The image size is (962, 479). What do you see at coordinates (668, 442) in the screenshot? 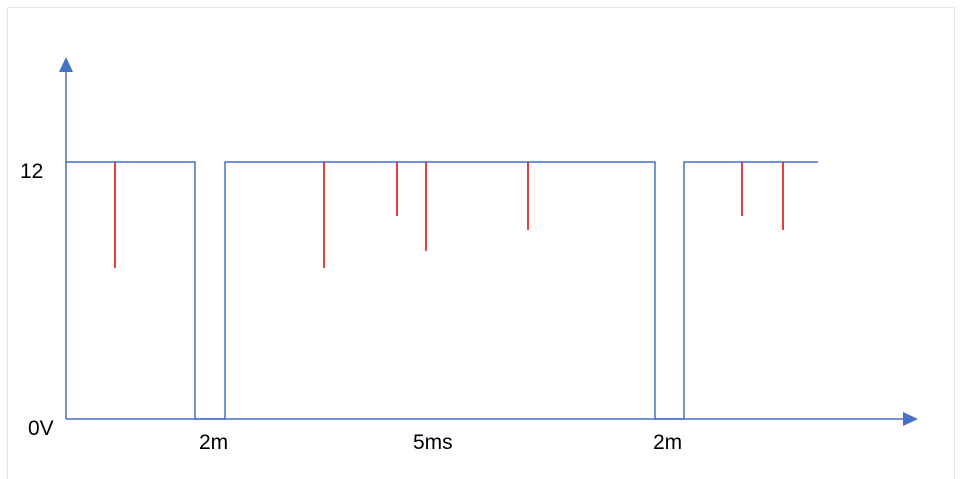
I see `x-label-second-low-duration: 2m` at bounding box center [668, 442].